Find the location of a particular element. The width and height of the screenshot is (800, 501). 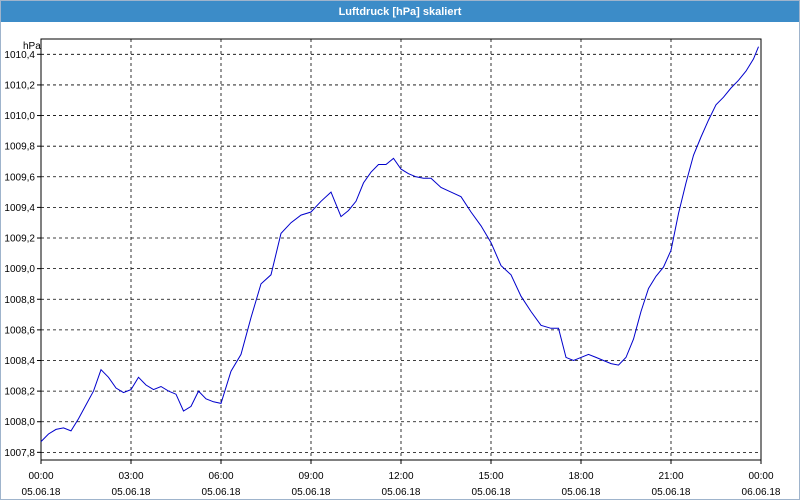

y-tick-label: 1010,2 is located at coordinates (19, 85).